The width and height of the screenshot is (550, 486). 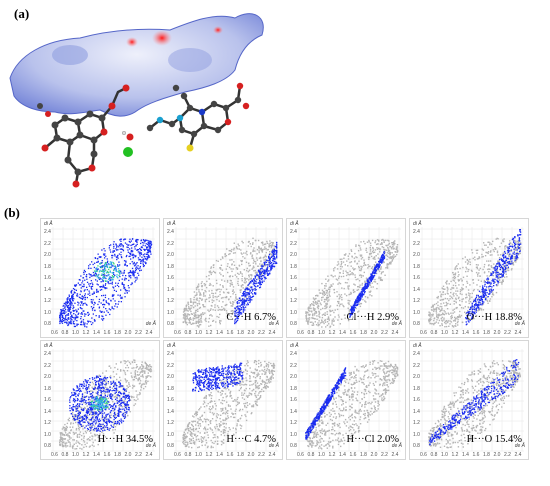 I want to click on contact-percentage-caption: O···H 18.8%, so click(x=494, y=317).